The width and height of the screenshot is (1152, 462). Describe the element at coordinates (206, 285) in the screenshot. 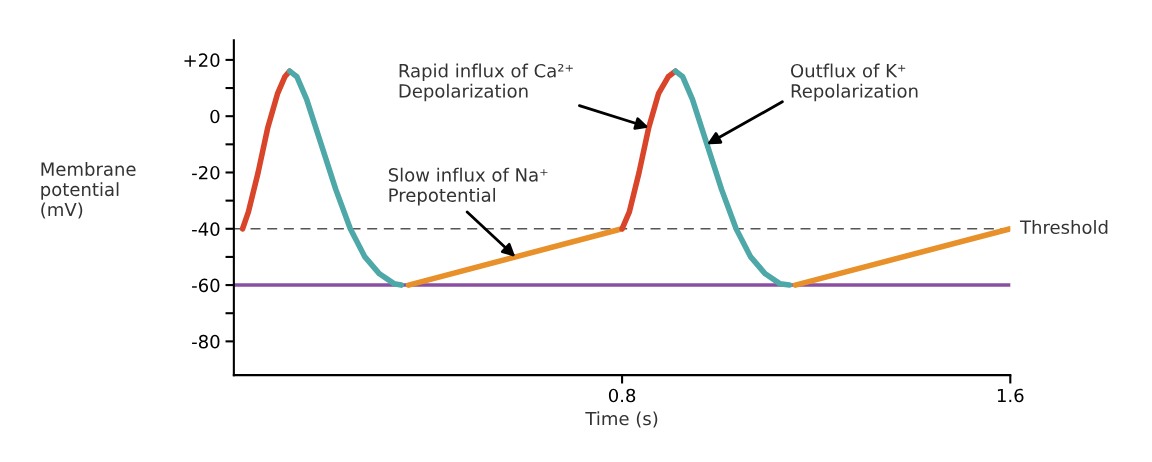

I see `y-tick-label: -60` at that location.